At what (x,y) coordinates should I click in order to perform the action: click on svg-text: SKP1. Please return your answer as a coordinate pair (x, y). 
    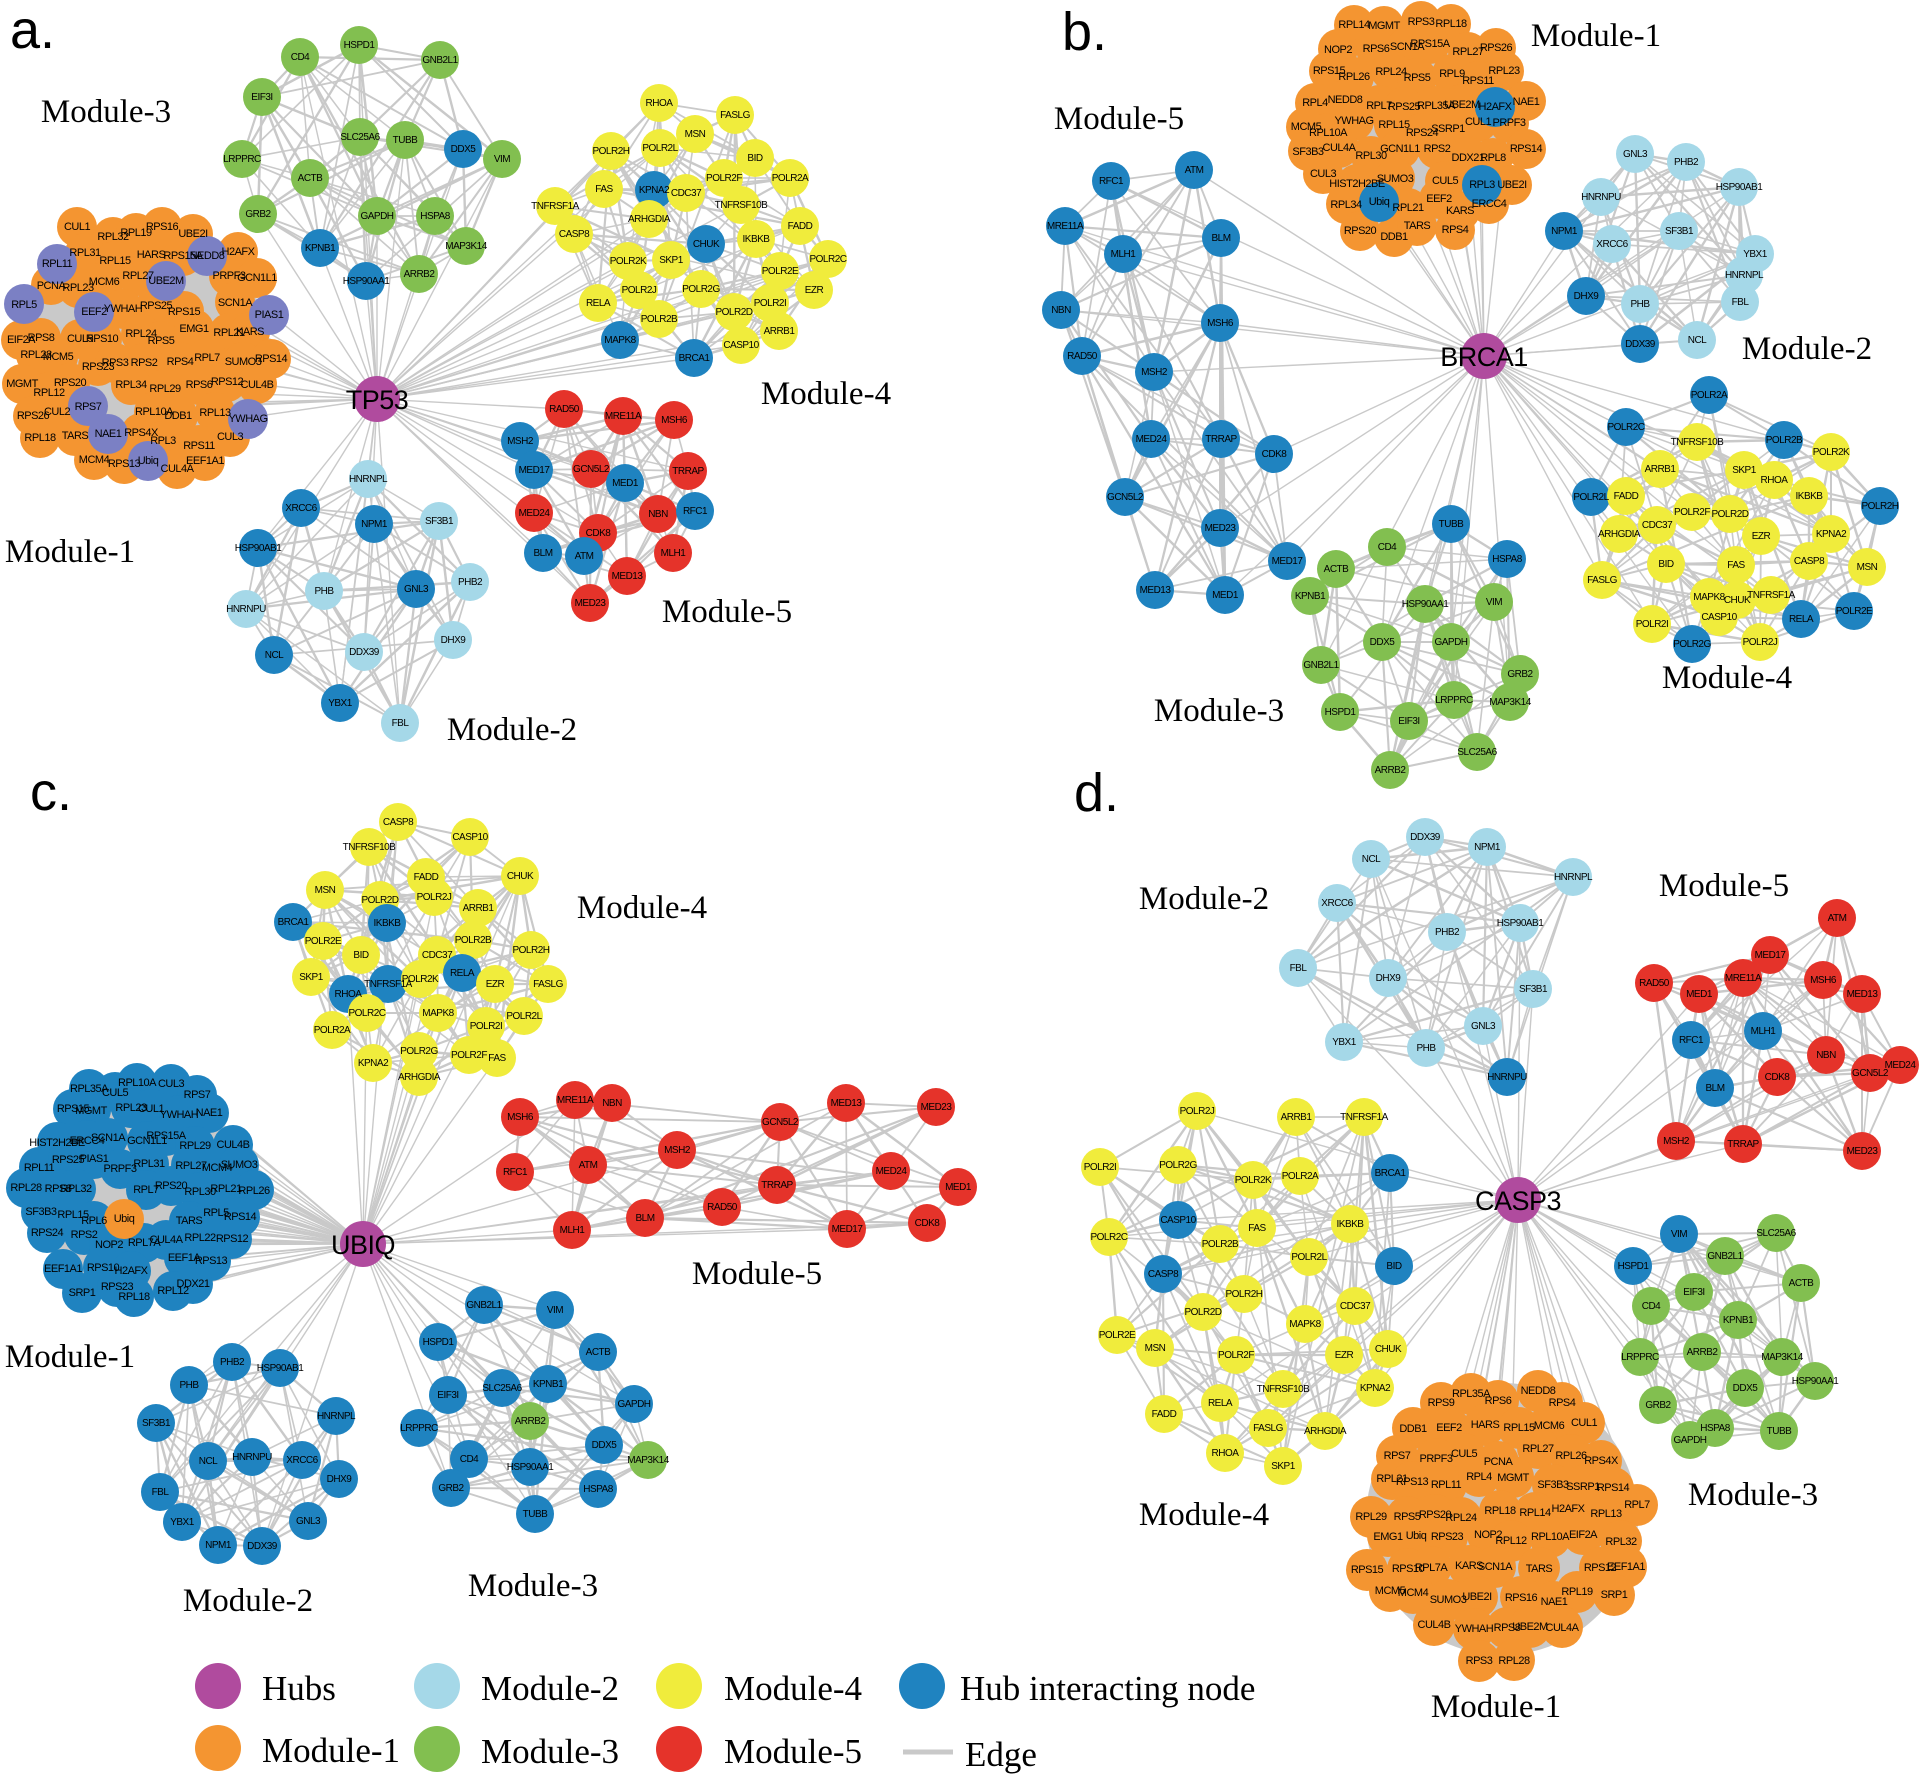
    Looking at the image, I should click on (1283, 1466).